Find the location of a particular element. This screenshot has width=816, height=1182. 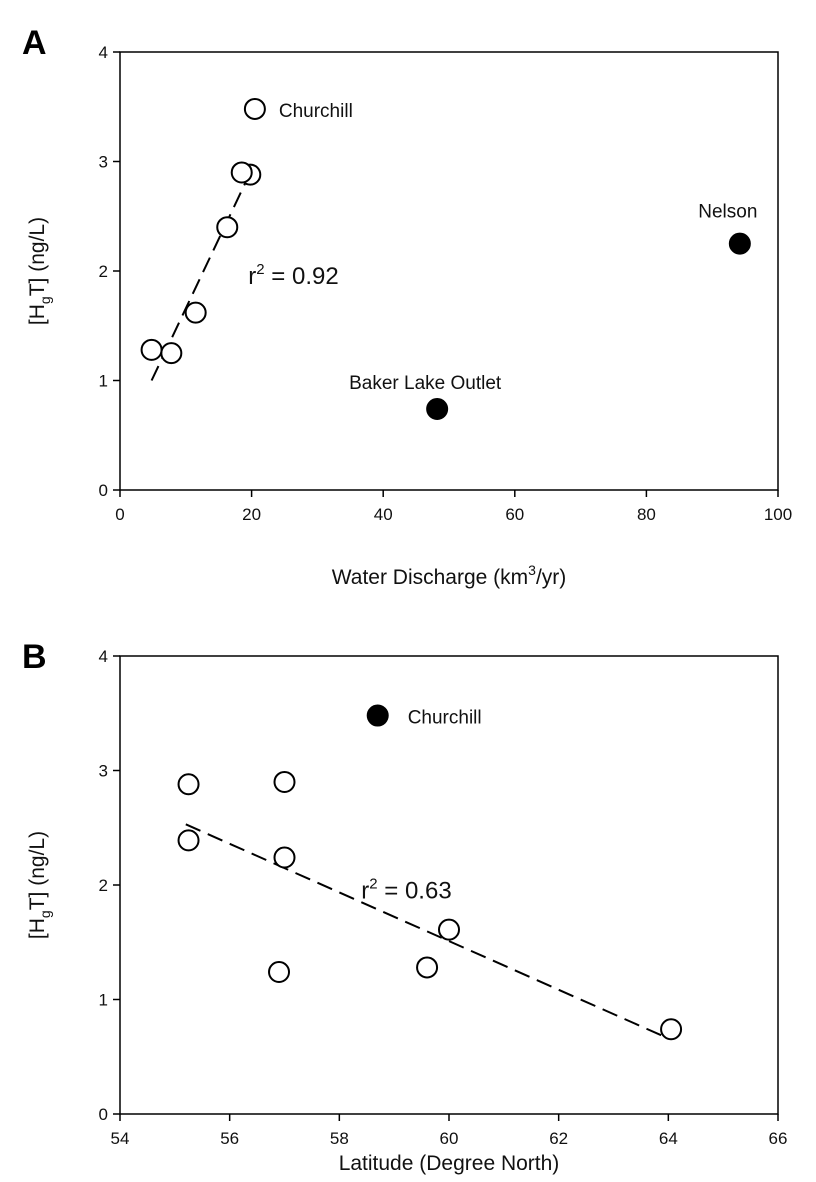

x-tick-label: 62 is located at coordinates (558, 1138).